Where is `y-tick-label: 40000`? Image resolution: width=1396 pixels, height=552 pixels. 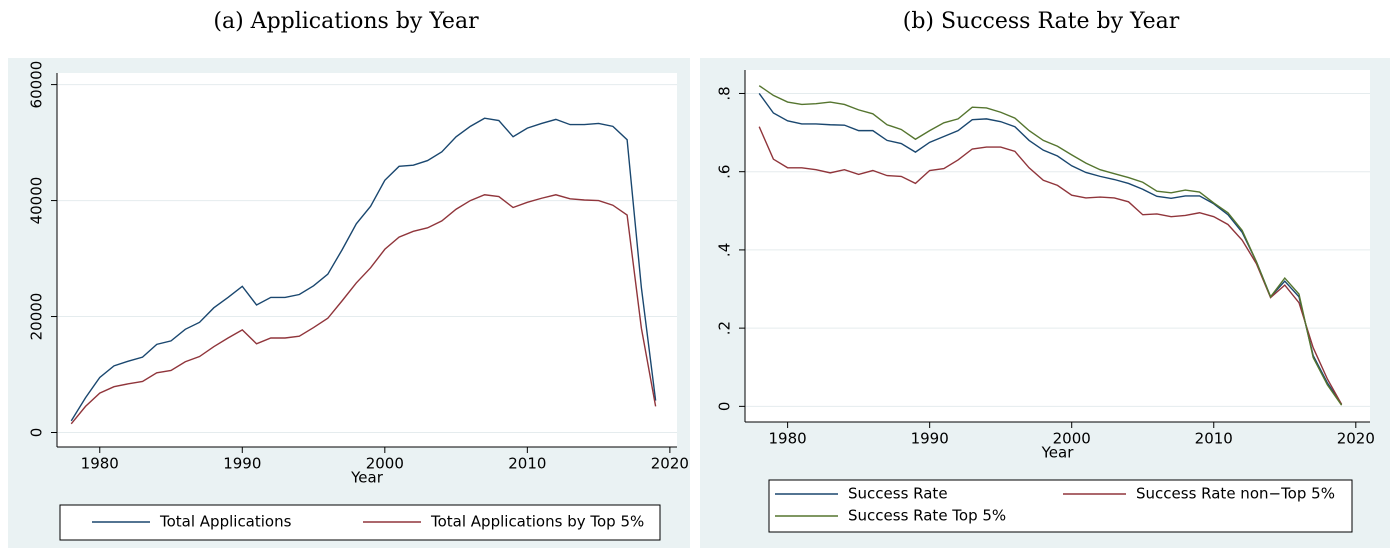
y-tick-label: 40000 is located at coordinates (37, 201).